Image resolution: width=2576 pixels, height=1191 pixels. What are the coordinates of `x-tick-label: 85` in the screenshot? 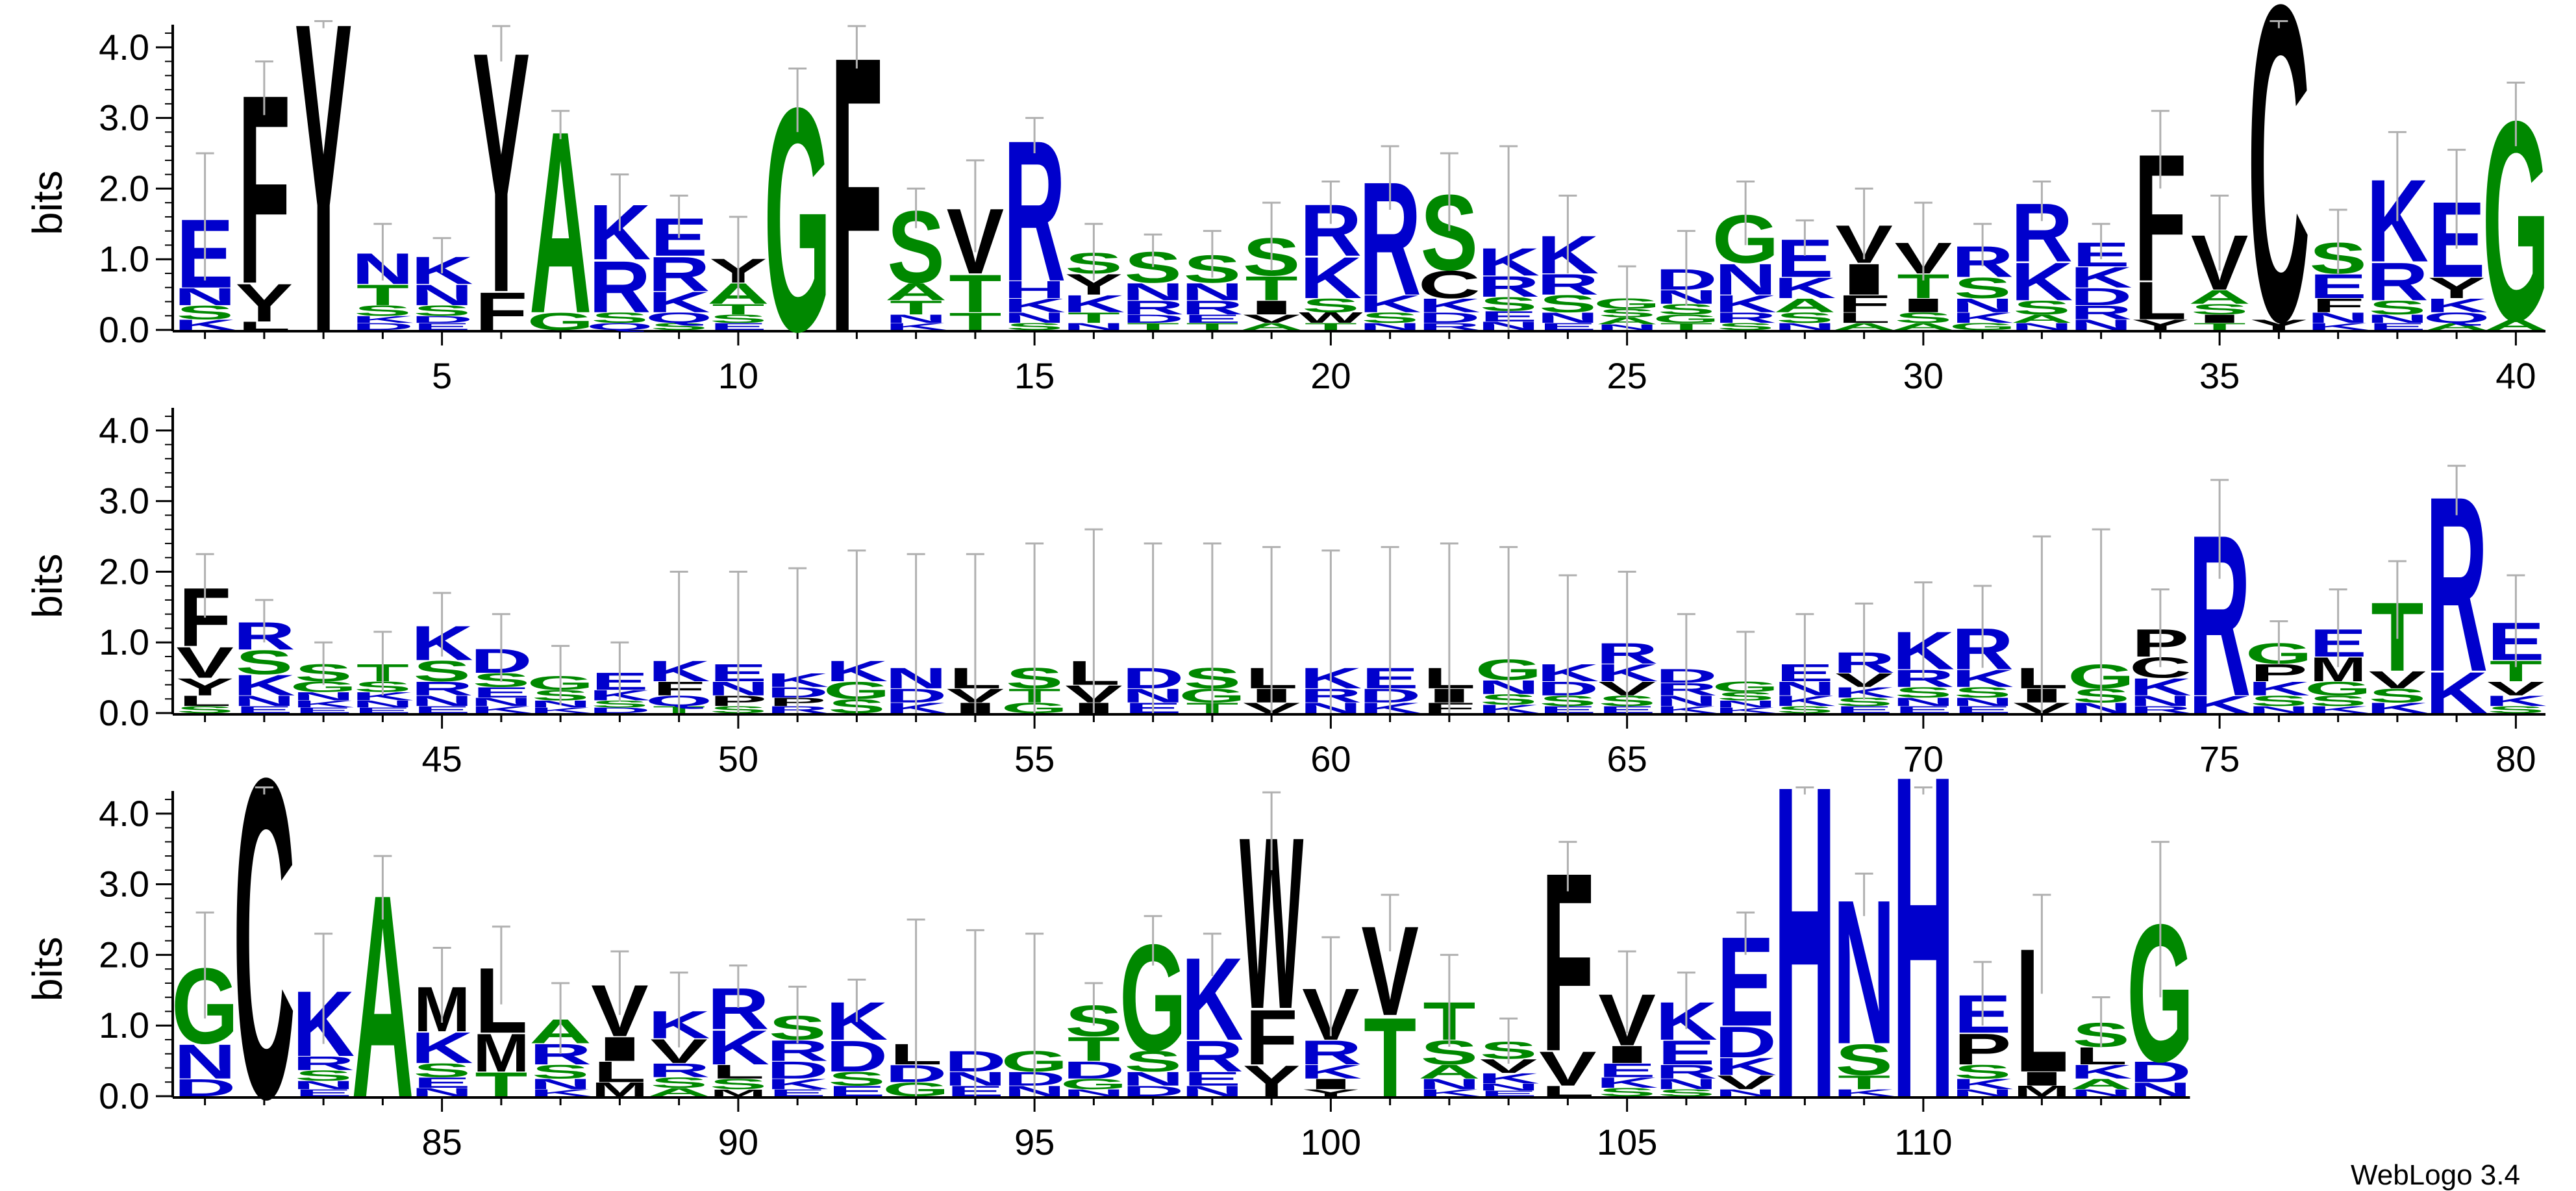 It's located at (441, 1142).